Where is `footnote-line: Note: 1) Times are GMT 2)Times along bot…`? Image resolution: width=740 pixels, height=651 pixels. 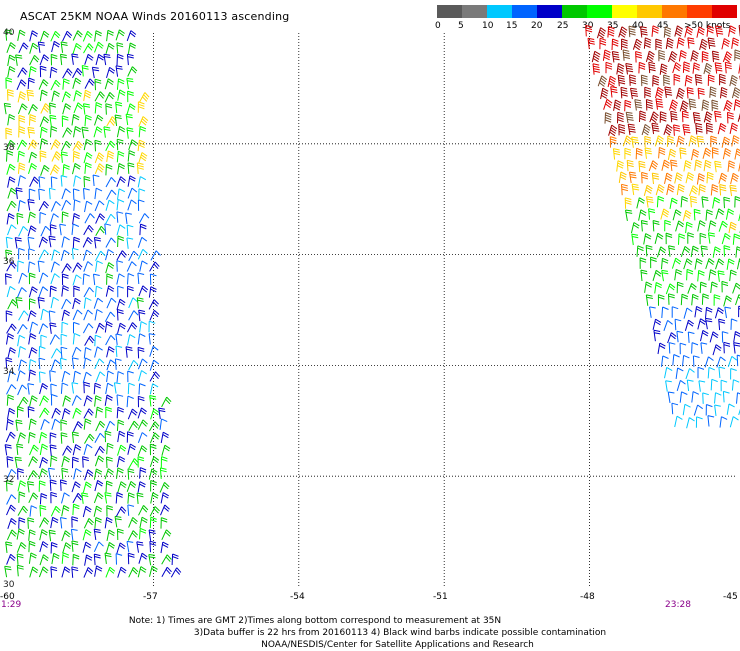 footnote-line: Note: 1) Times are GMT 2)Times along bot… is located at coordinates (370, 621).